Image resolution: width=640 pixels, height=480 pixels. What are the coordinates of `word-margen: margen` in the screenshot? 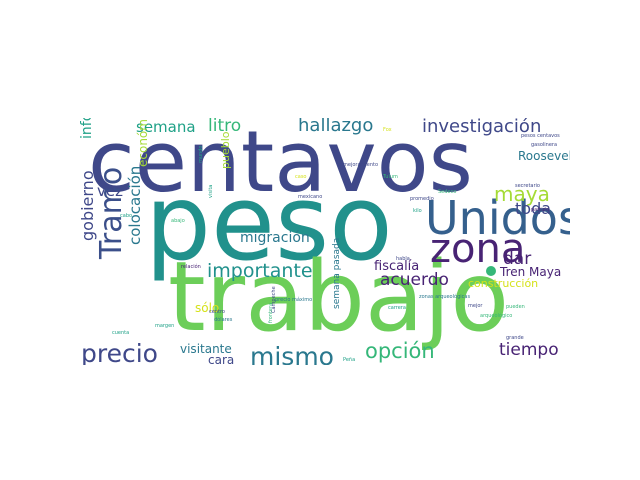 It's located at (165, 326).